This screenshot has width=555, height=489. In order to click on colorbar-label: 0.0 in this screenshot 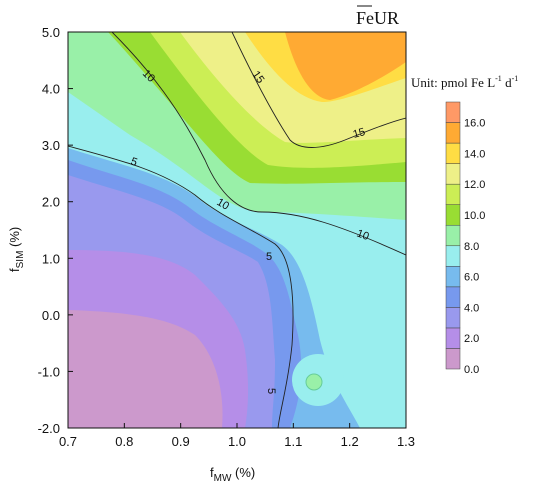, I will do `click(471, 370)`.